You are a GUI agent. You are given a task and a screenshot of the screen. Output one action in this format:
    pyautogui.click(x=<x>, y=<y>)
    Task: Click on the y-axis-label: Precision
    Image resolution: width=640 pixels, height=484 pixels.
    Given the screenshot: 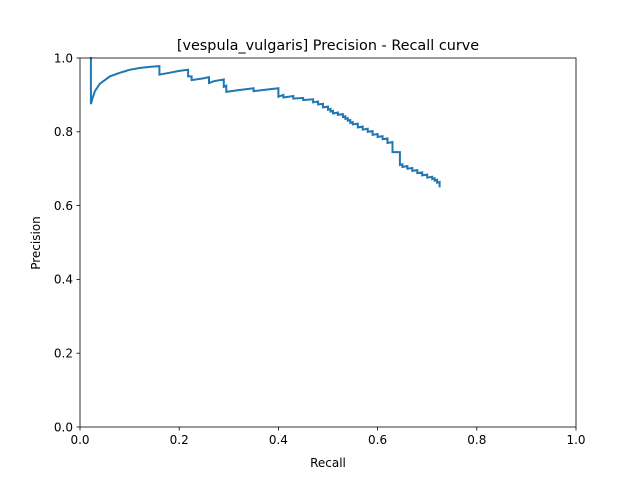 What is the action you would take?
    pyautogui.click(x=36, y=243)
    